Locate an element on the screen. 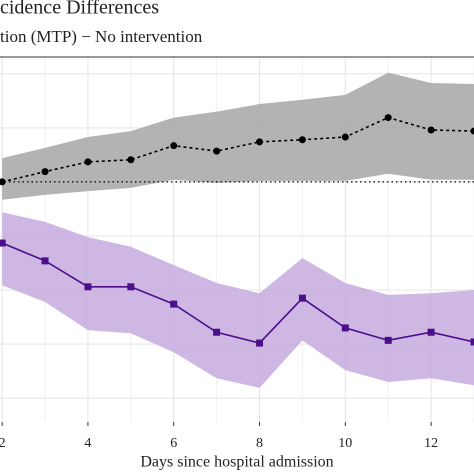  chart-title: cidence Differences is located at coordinates (79, 9).